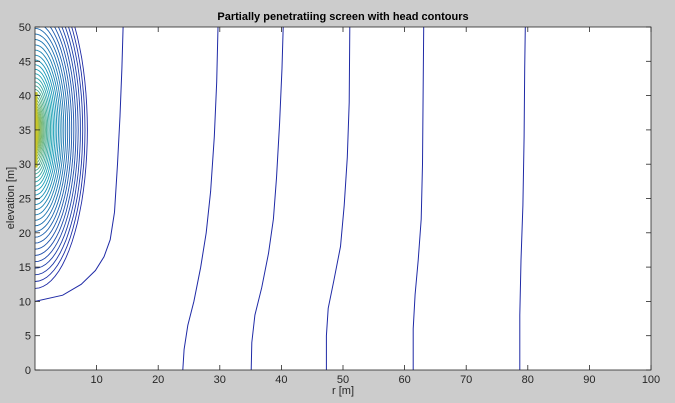 Image resolution: width=675 pixels, height=403 pixels. What do you see at coordinates (466, 380) in the screenshot?
I see `x-tick-label: 70` at bounding box center [466, 380].